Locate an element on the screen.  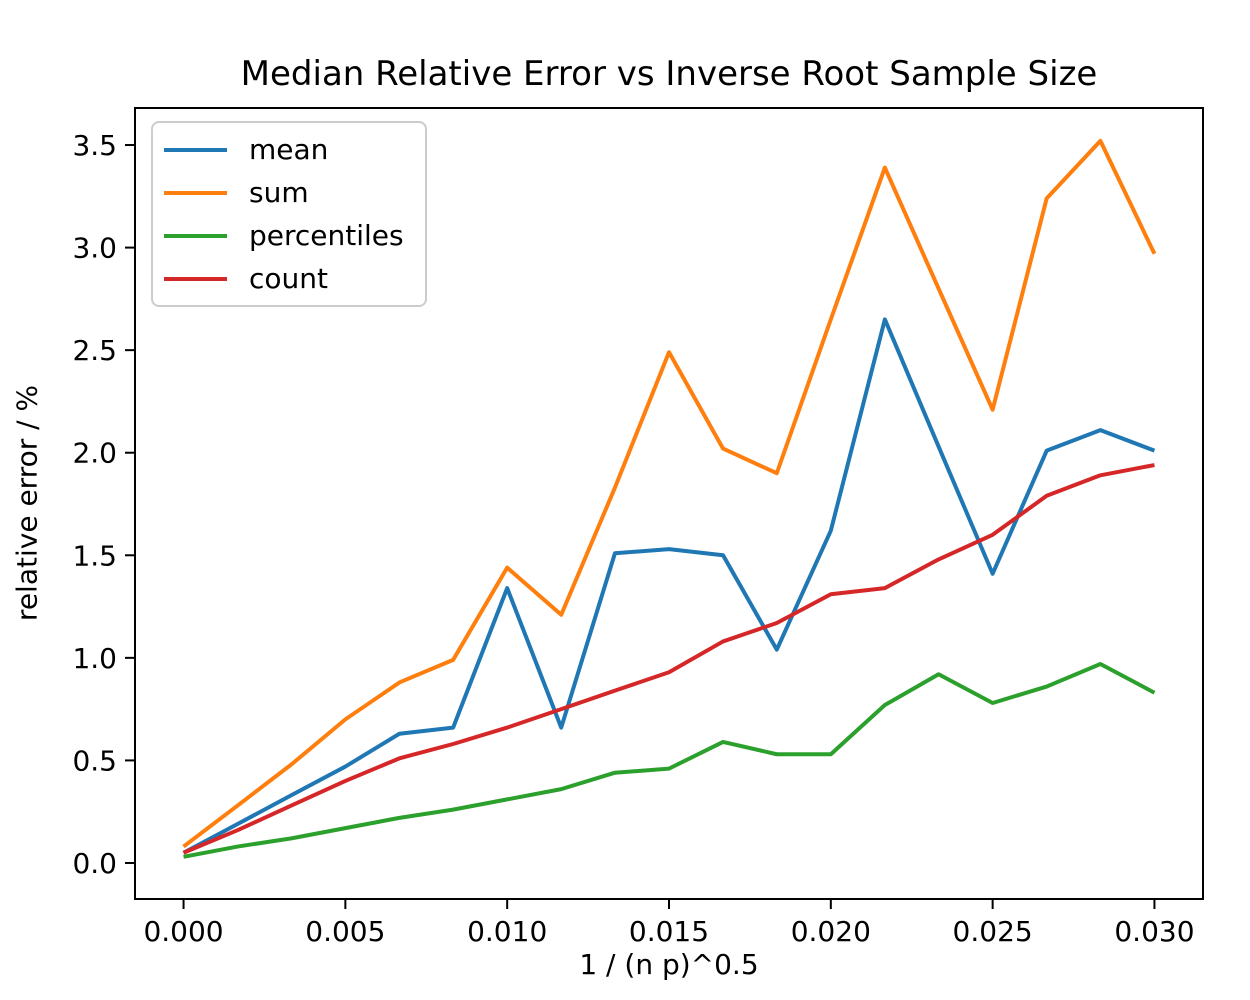
x-tick-label: 0.025 is located at coordinates (993, 931).